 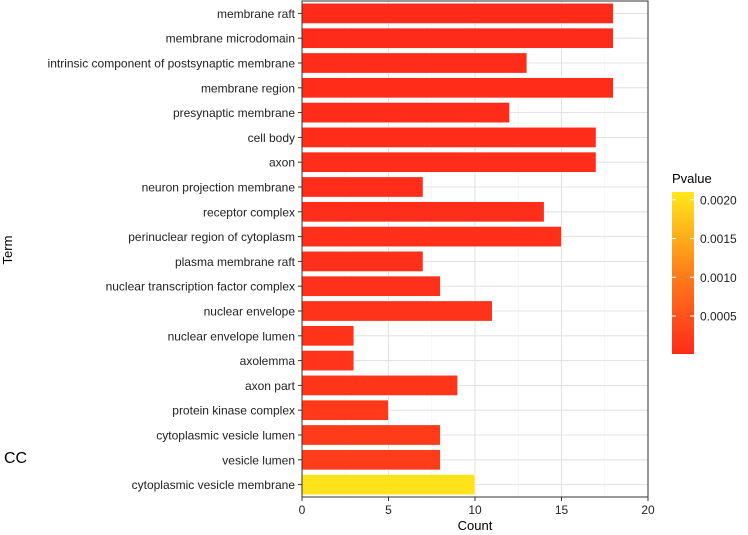 What do you see at coordinates (718, 278) in the screenshot?
I see `legend-tick-label: 0.0010` at bounding box center [718, 278].